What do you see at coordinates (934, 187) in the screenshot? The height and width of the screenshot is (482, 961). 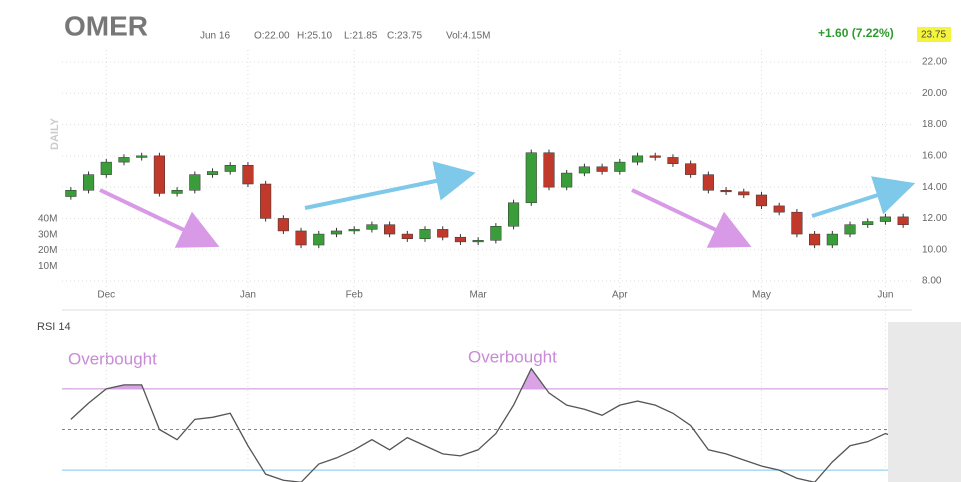 I see `y-tick-label: 14.00` at bounding box center [934, 187].